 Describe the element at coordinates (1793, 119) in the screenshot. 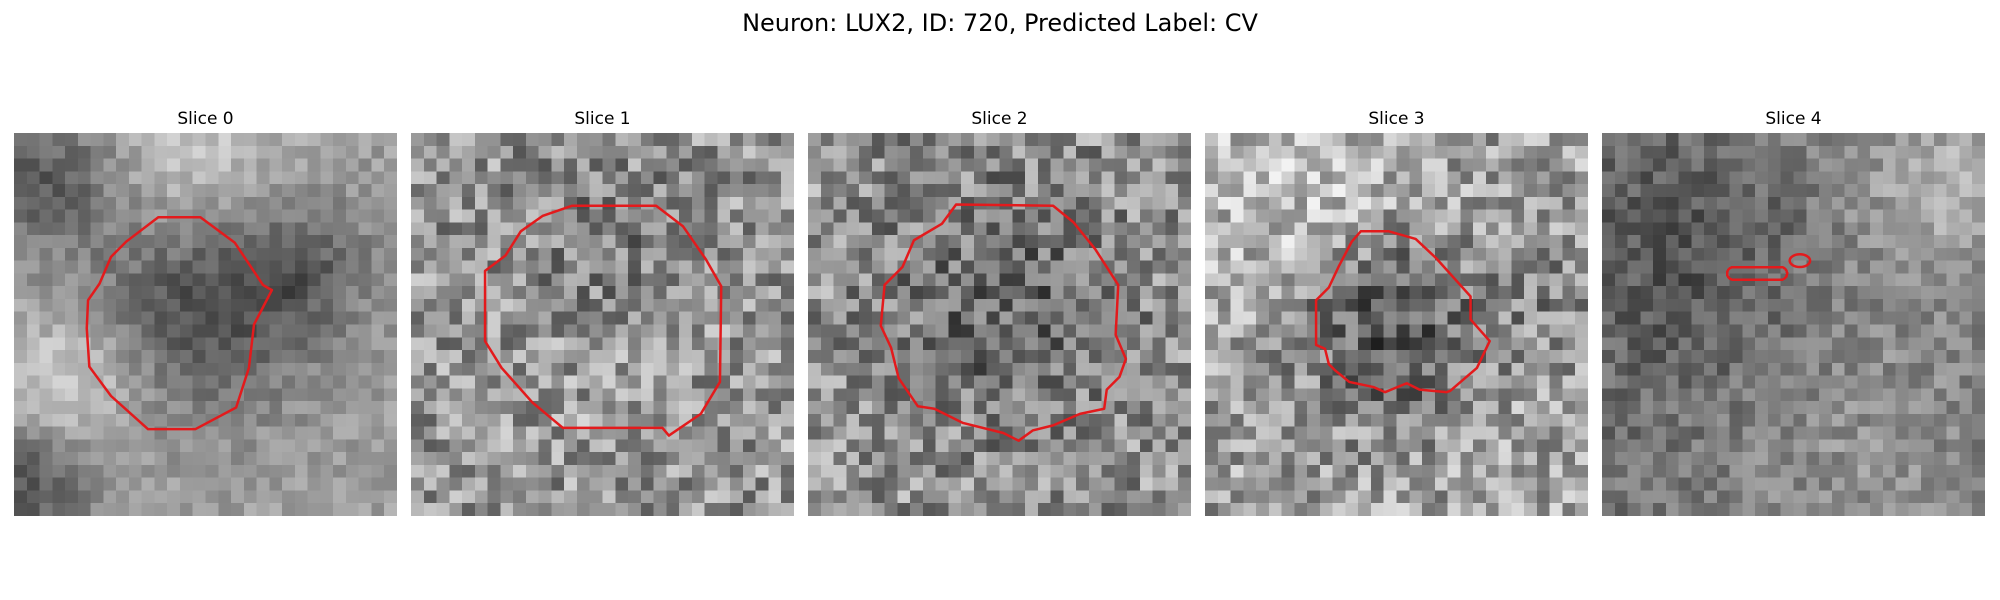

I see `slice-title-4: Slice 4` at that location.